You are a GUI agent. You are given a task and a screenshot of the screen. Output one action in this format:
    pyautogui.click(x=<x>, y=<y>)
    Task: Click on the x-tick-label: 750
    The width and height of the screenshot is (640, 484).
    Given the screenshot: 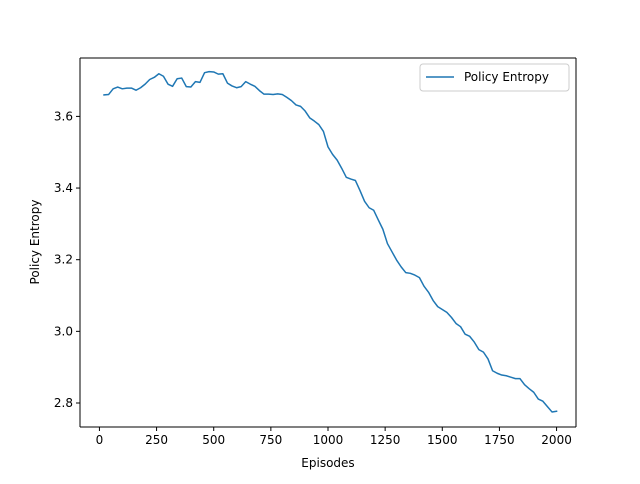 What is the action you would take?
    pyautogui.click(x=270, y=440)
    